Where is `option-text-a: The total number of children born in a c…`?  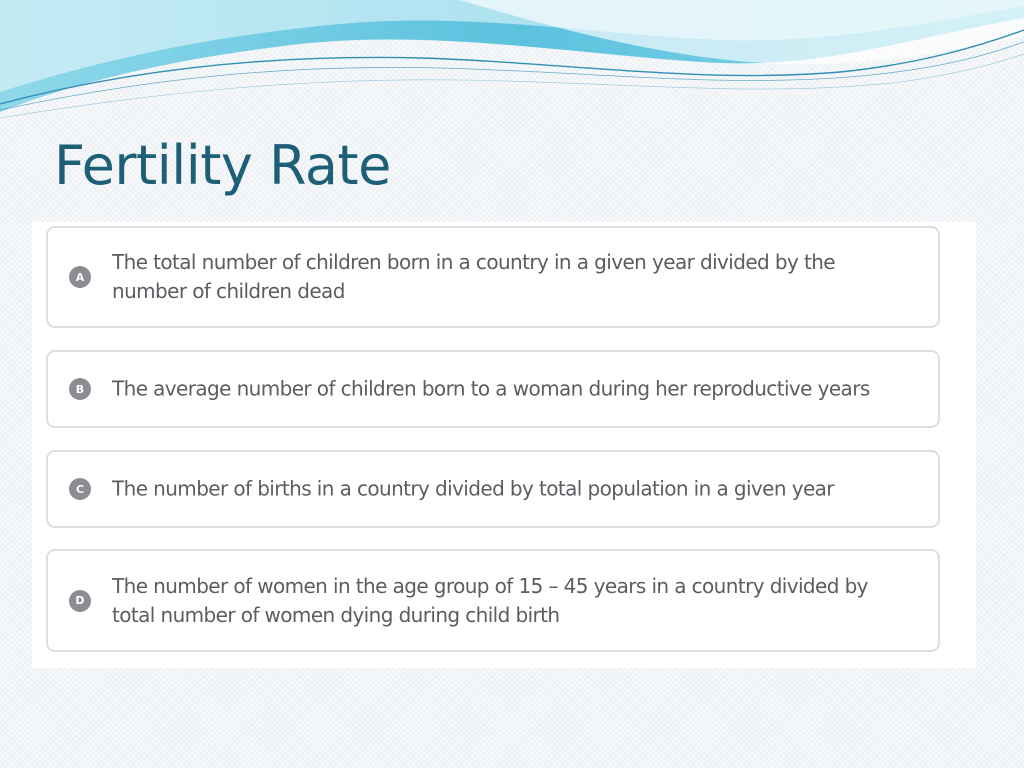
option-text-a: The total number of children born in a c… is located at coordinates (474, 276).